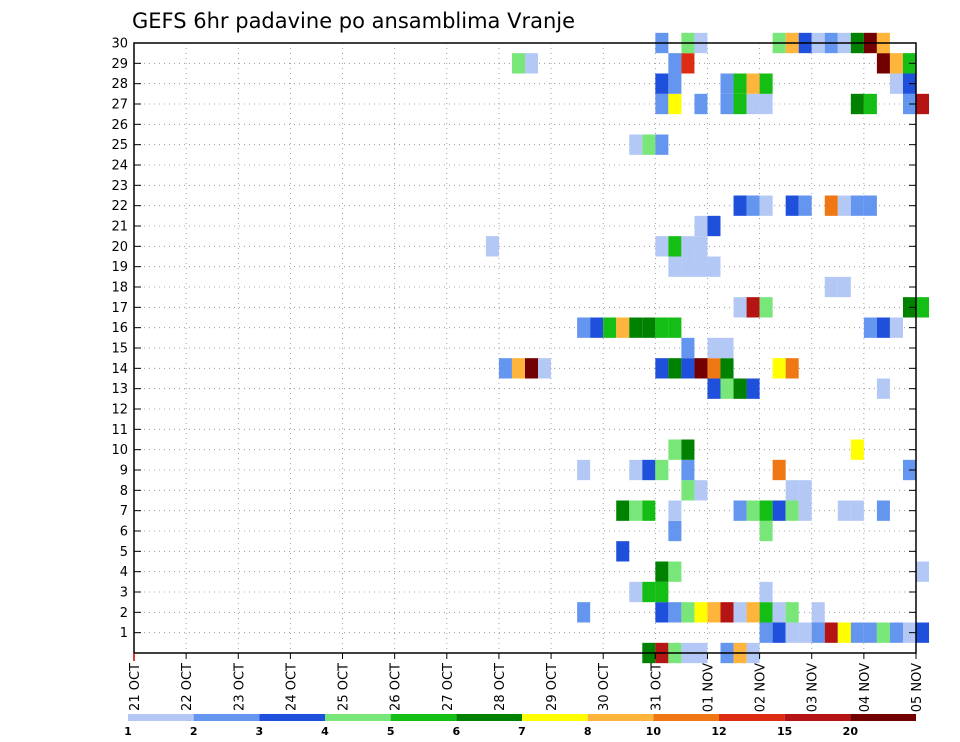  Describe the element at coordinates (291, 687) in the screenshot. I see `x-tick-label: 24 OCT` at that location.